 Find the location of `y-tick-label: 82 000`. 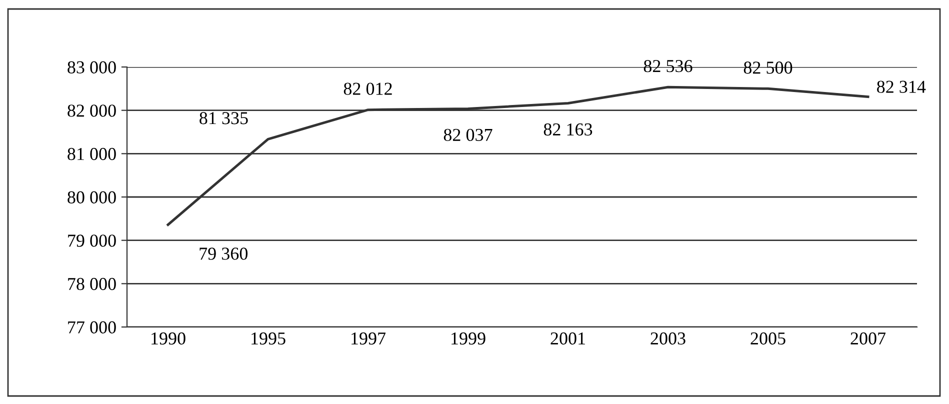

y-tick-label: 82 000 is located at coordinates (92, 110).